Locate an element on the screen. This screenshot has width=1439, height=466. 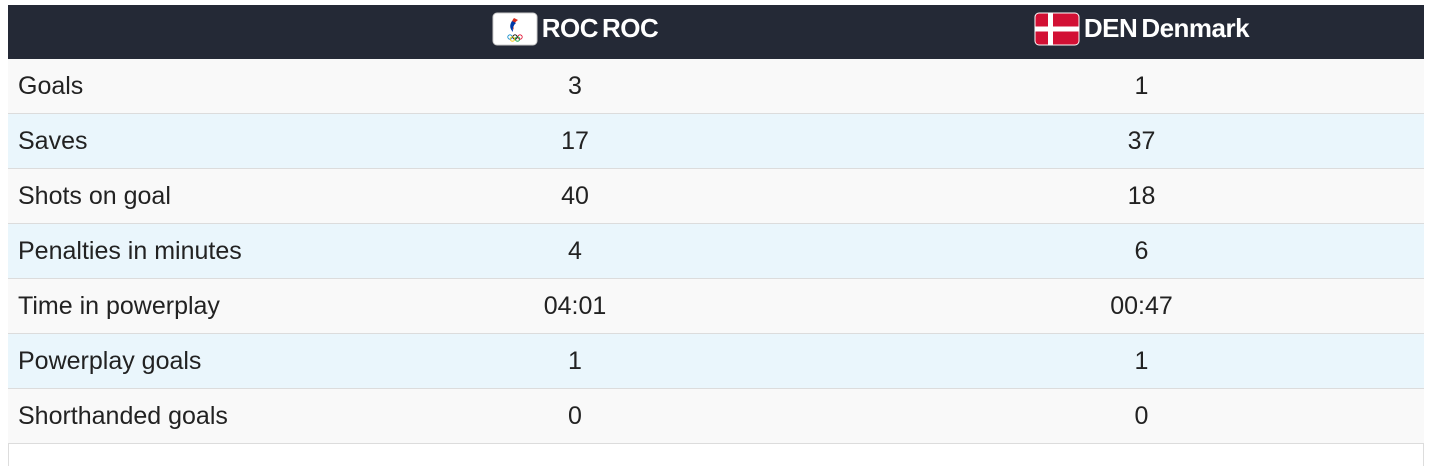
team-header: ROC ROC is located at coordinates (575, 32).